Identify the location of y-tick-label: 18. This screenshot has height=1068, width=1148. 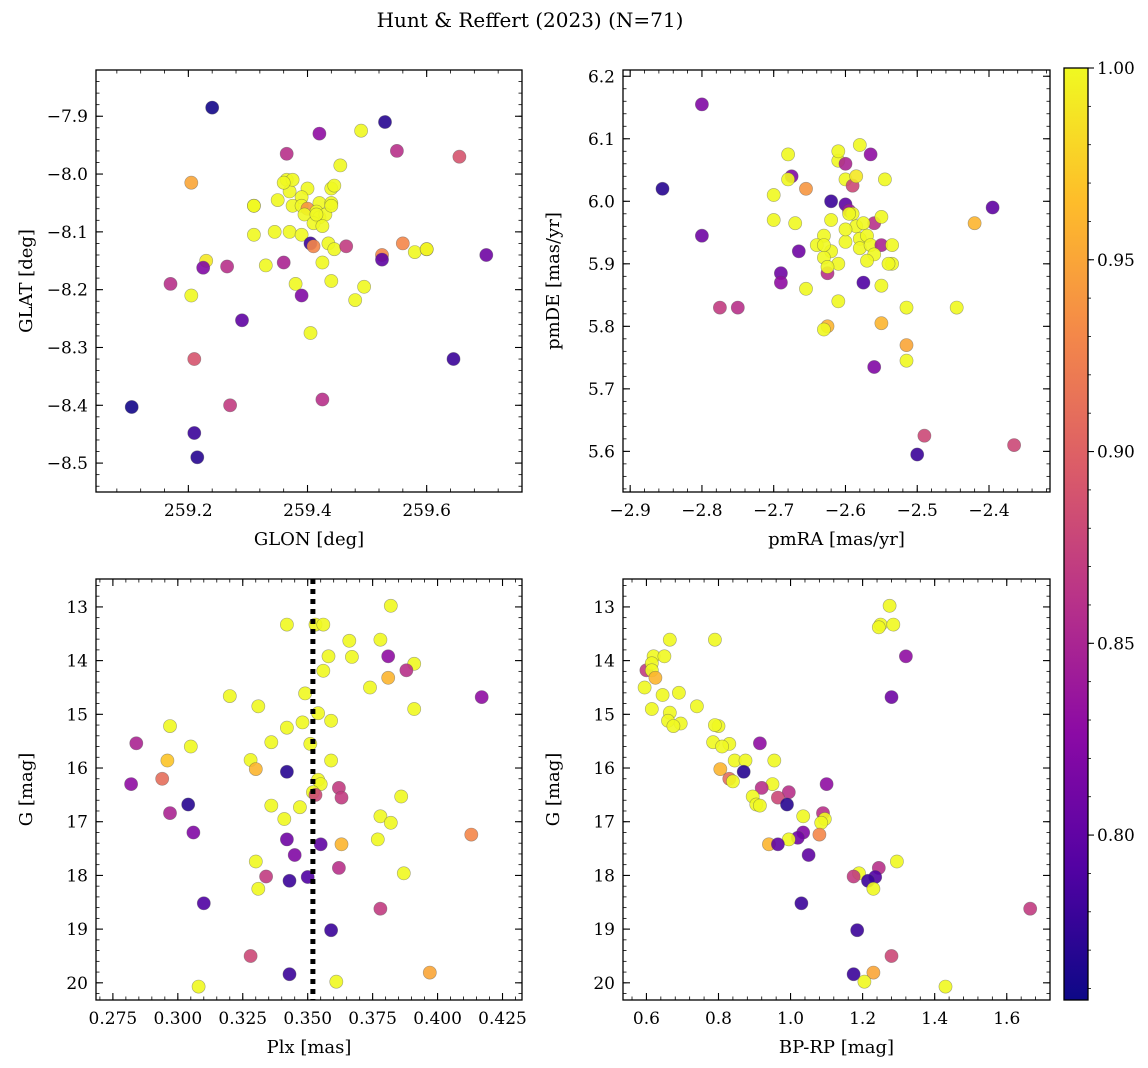
(77, 876).